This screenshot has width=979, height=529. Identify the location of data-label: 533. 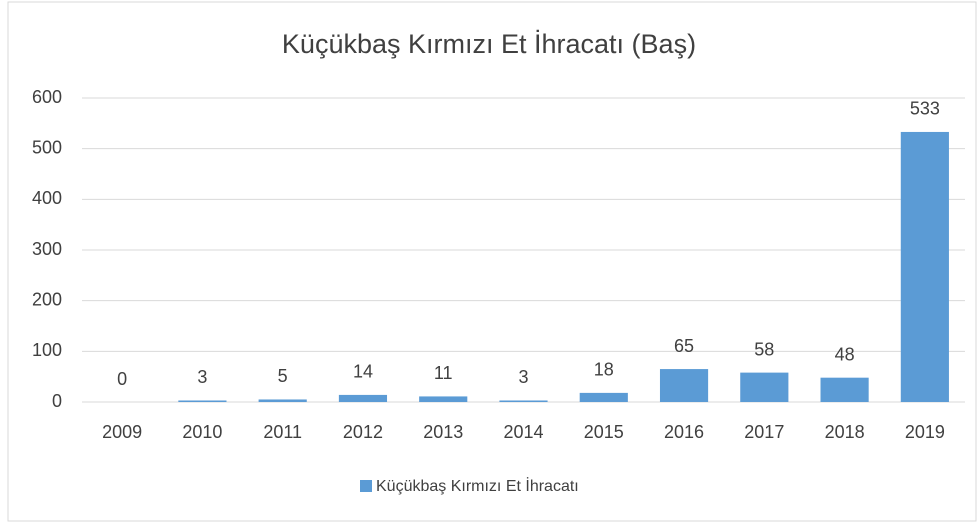
(925, 109).